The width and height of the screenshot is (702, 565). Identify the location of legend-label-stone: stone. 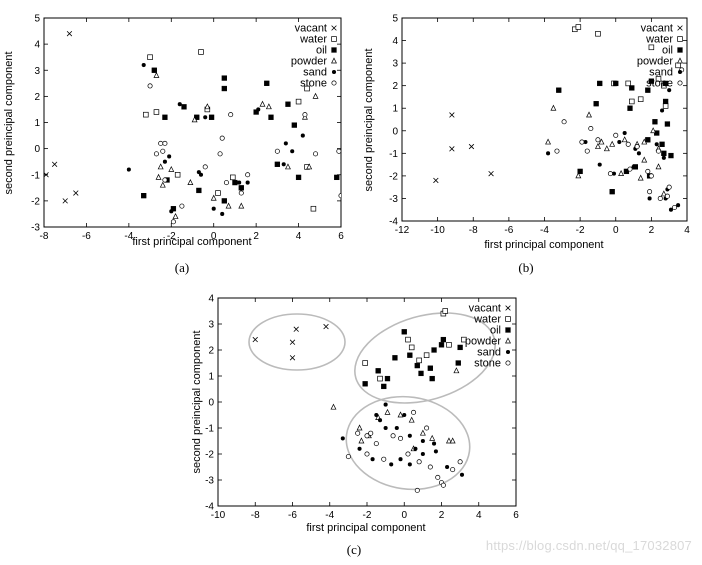
(487, 364).